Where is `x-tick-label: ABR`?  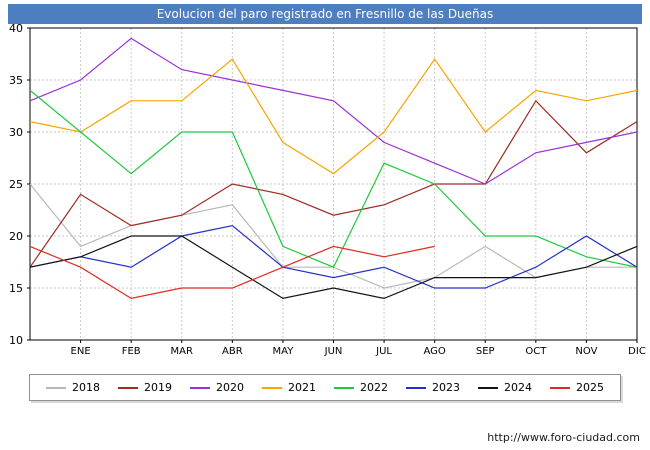 x-tick-label: ABR is located at coordinates (232, 351).